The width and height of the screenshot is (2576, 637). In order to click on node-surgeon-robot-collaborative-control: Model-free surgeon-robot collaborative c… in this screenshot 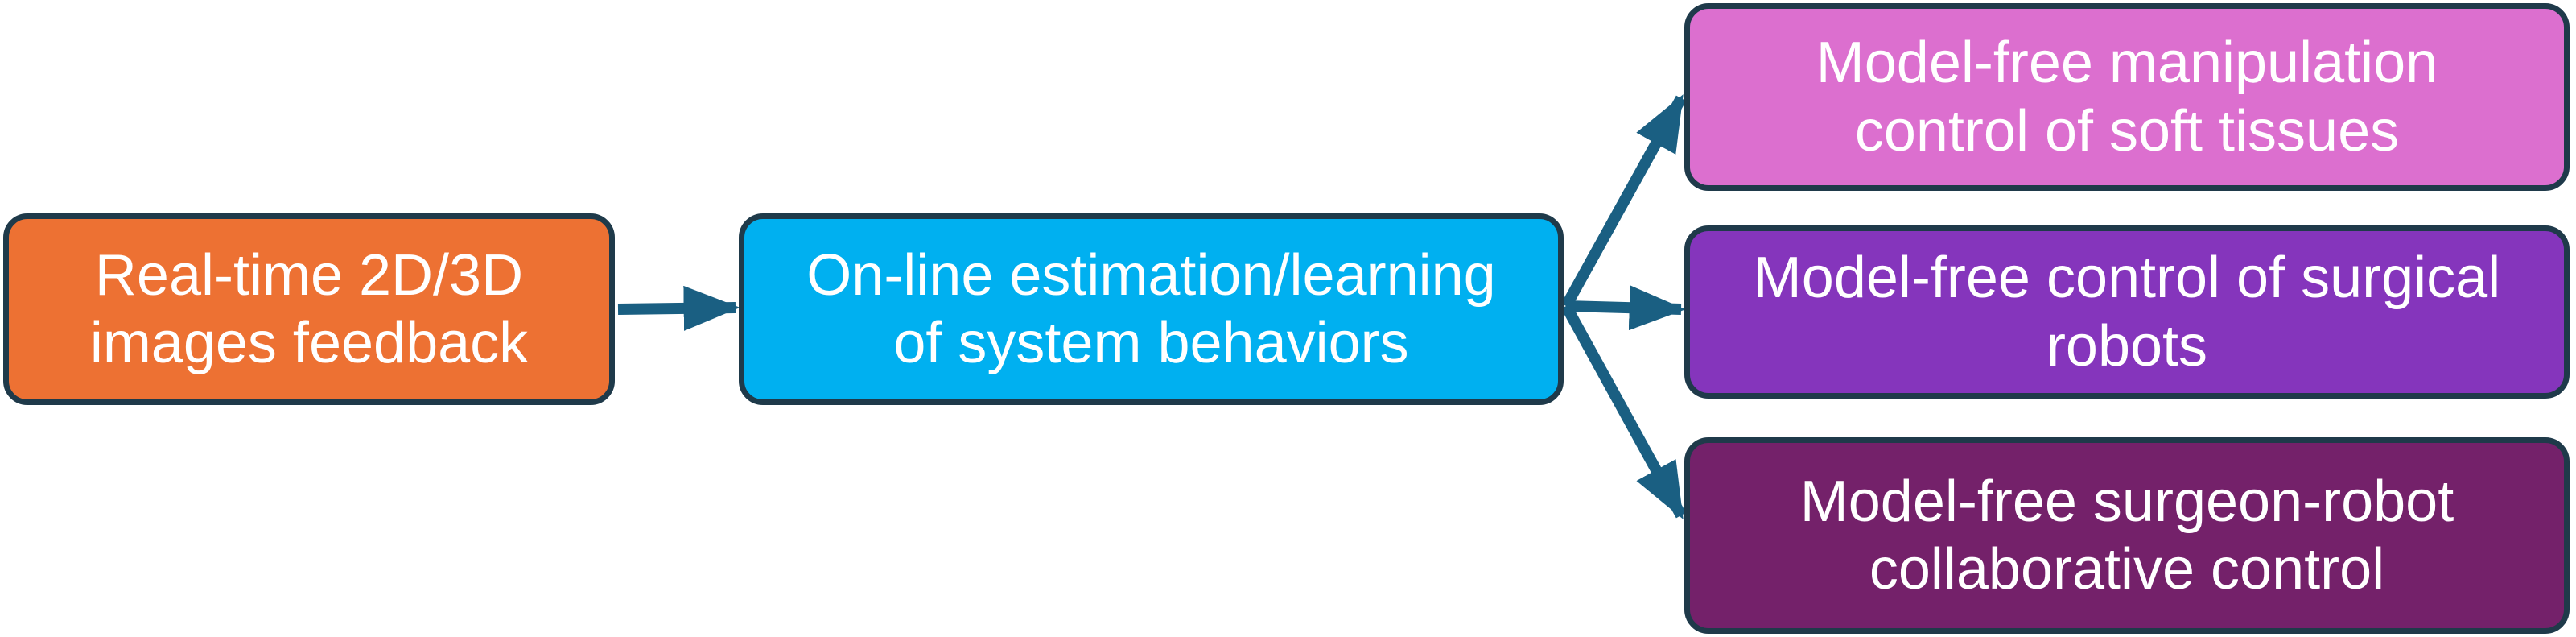, I will do `click(2127, 535)`.